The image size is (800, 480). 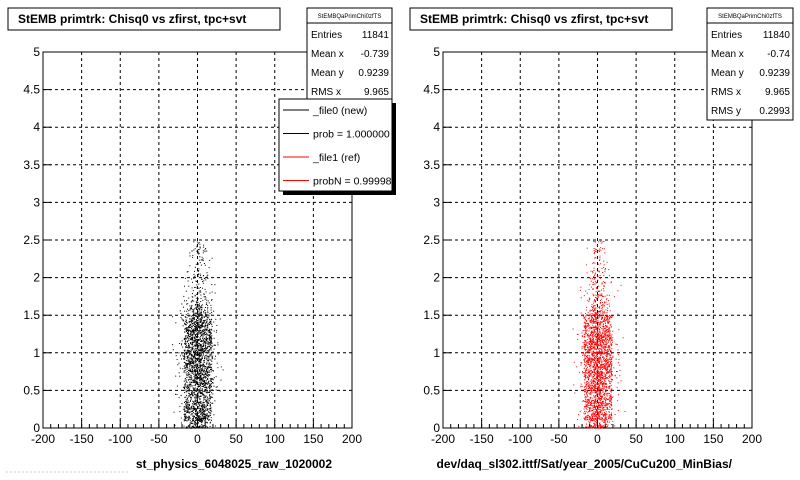 What do you see at coordinates (313, 439) in the screenshot?
I see `x-tick-label: 150` at bounding box center [313, 439].